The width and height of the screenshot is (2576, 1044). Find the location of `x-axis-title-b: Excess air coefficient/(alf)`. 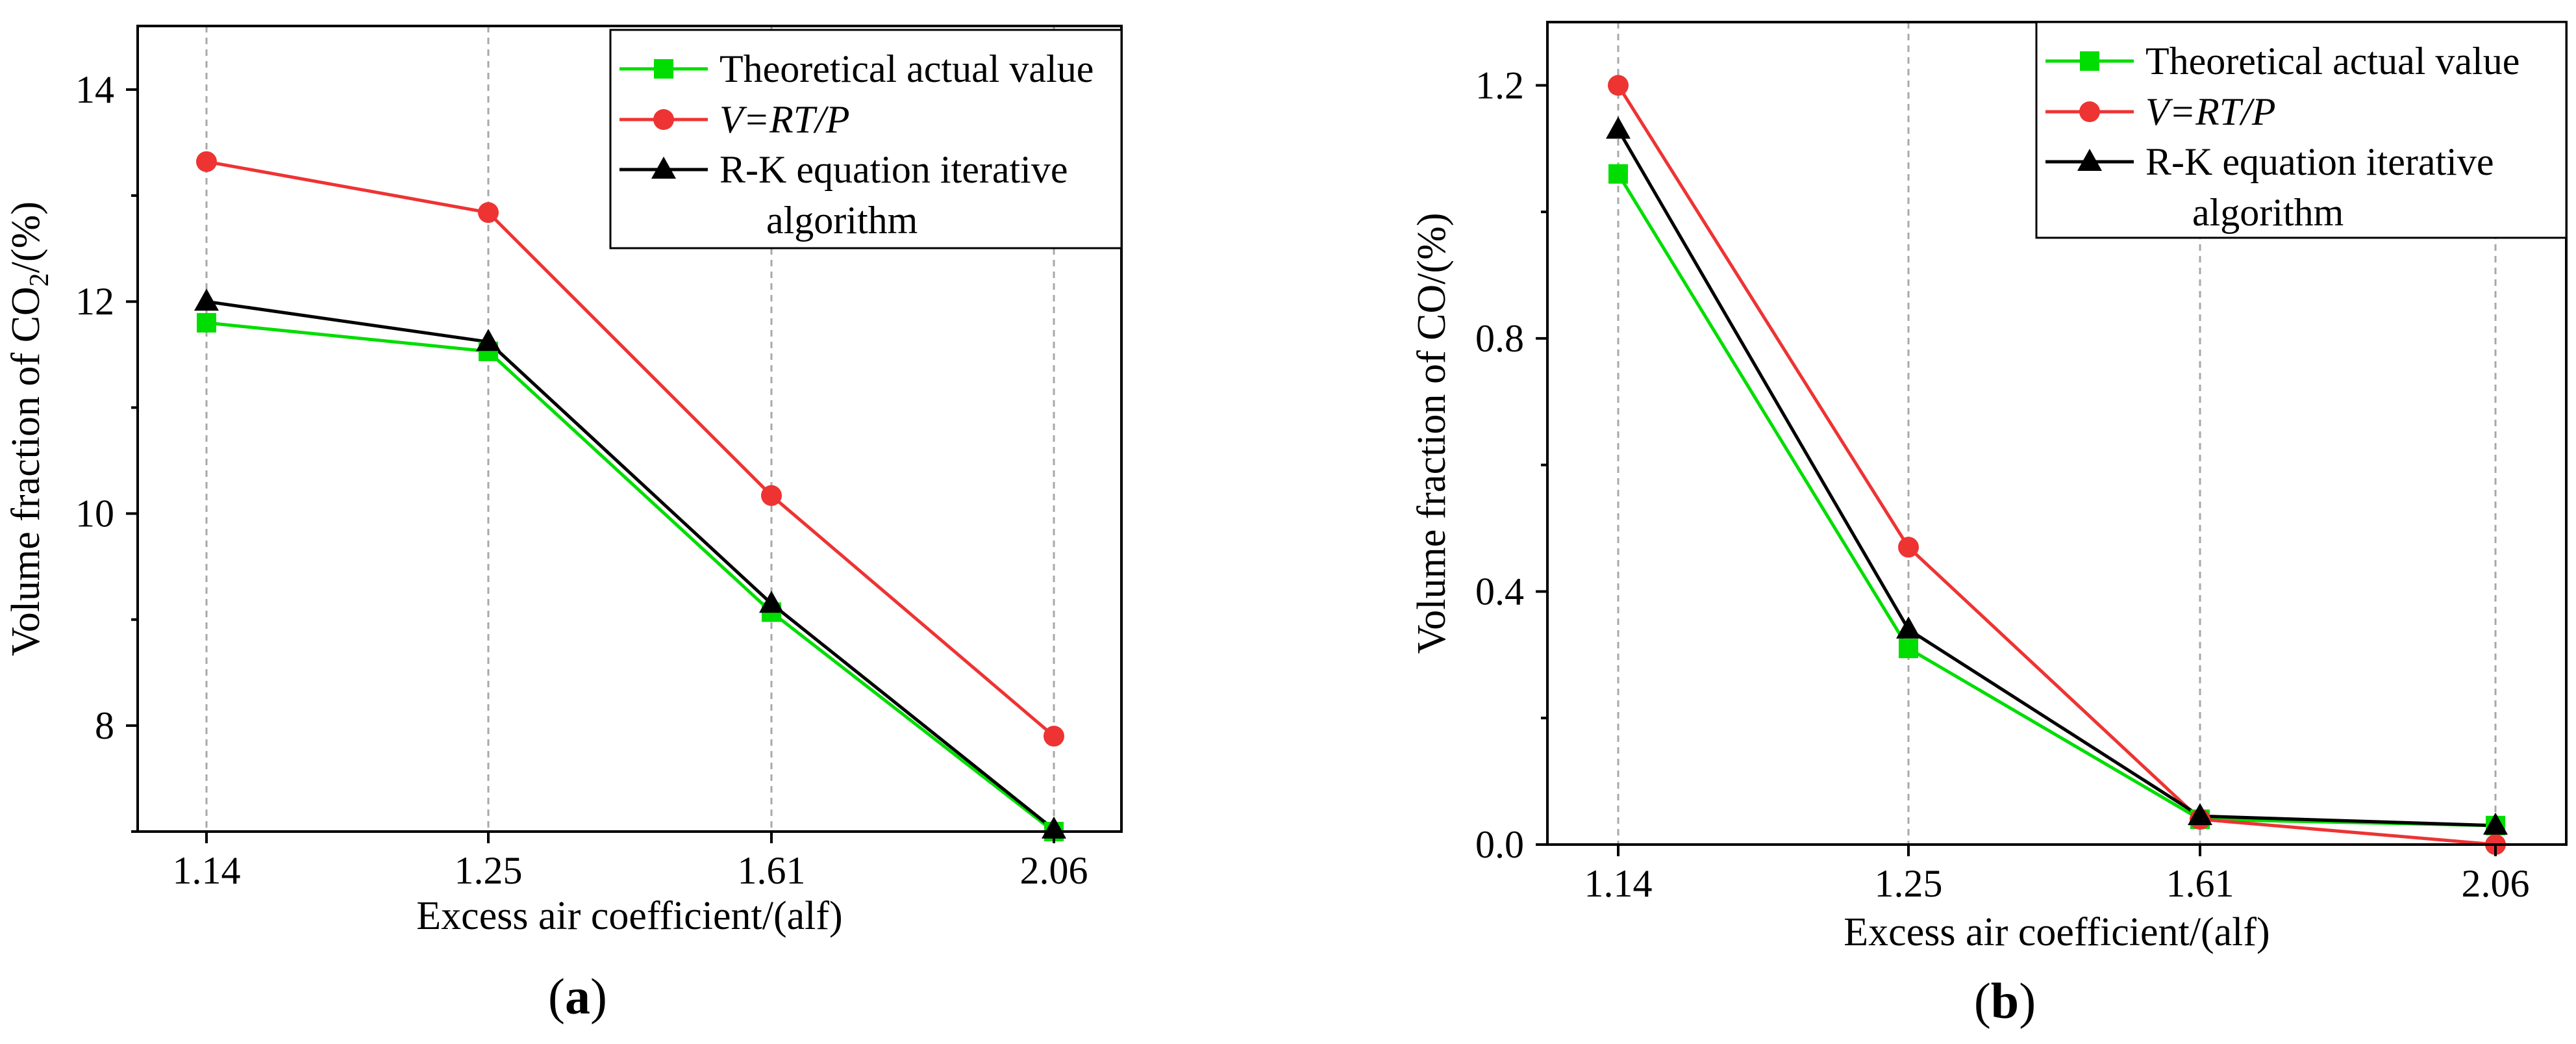

x-axis-title-b: Excess air coefficient/(alf) is located at coordinates (2057, 932).